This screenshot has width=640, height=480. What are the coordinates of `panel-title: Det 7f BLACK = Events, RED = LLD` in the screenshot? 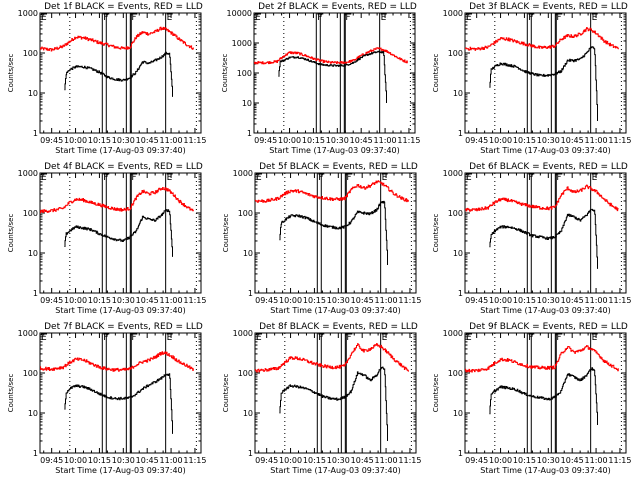 It's located at (123, 327).